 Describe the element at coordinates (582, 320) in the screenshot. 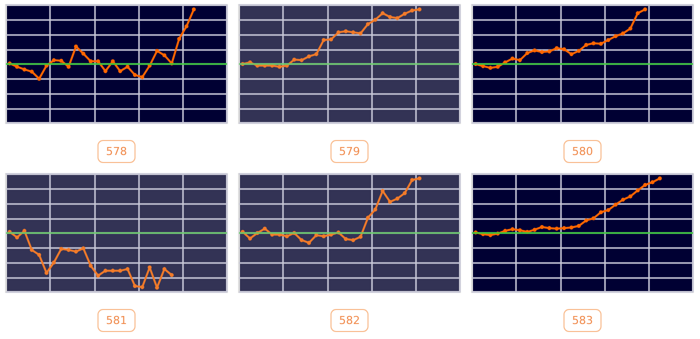

I see `text: 583` at that location.